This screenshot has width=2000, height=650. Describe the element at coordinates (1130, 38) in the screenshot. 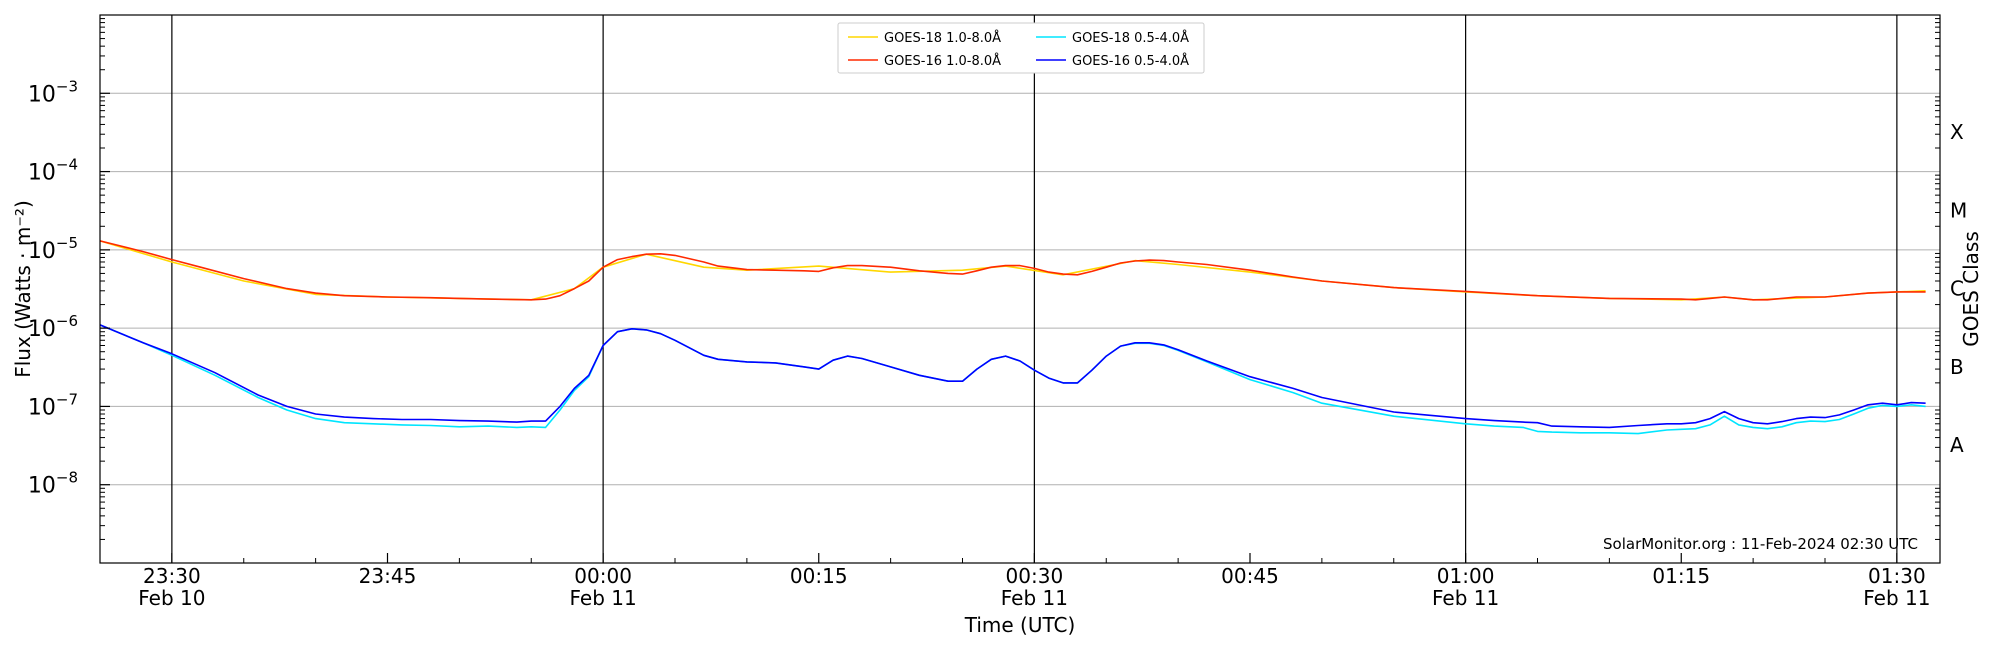

I see `legend-label: GOES-18 0.5-4.0Å` at that location.